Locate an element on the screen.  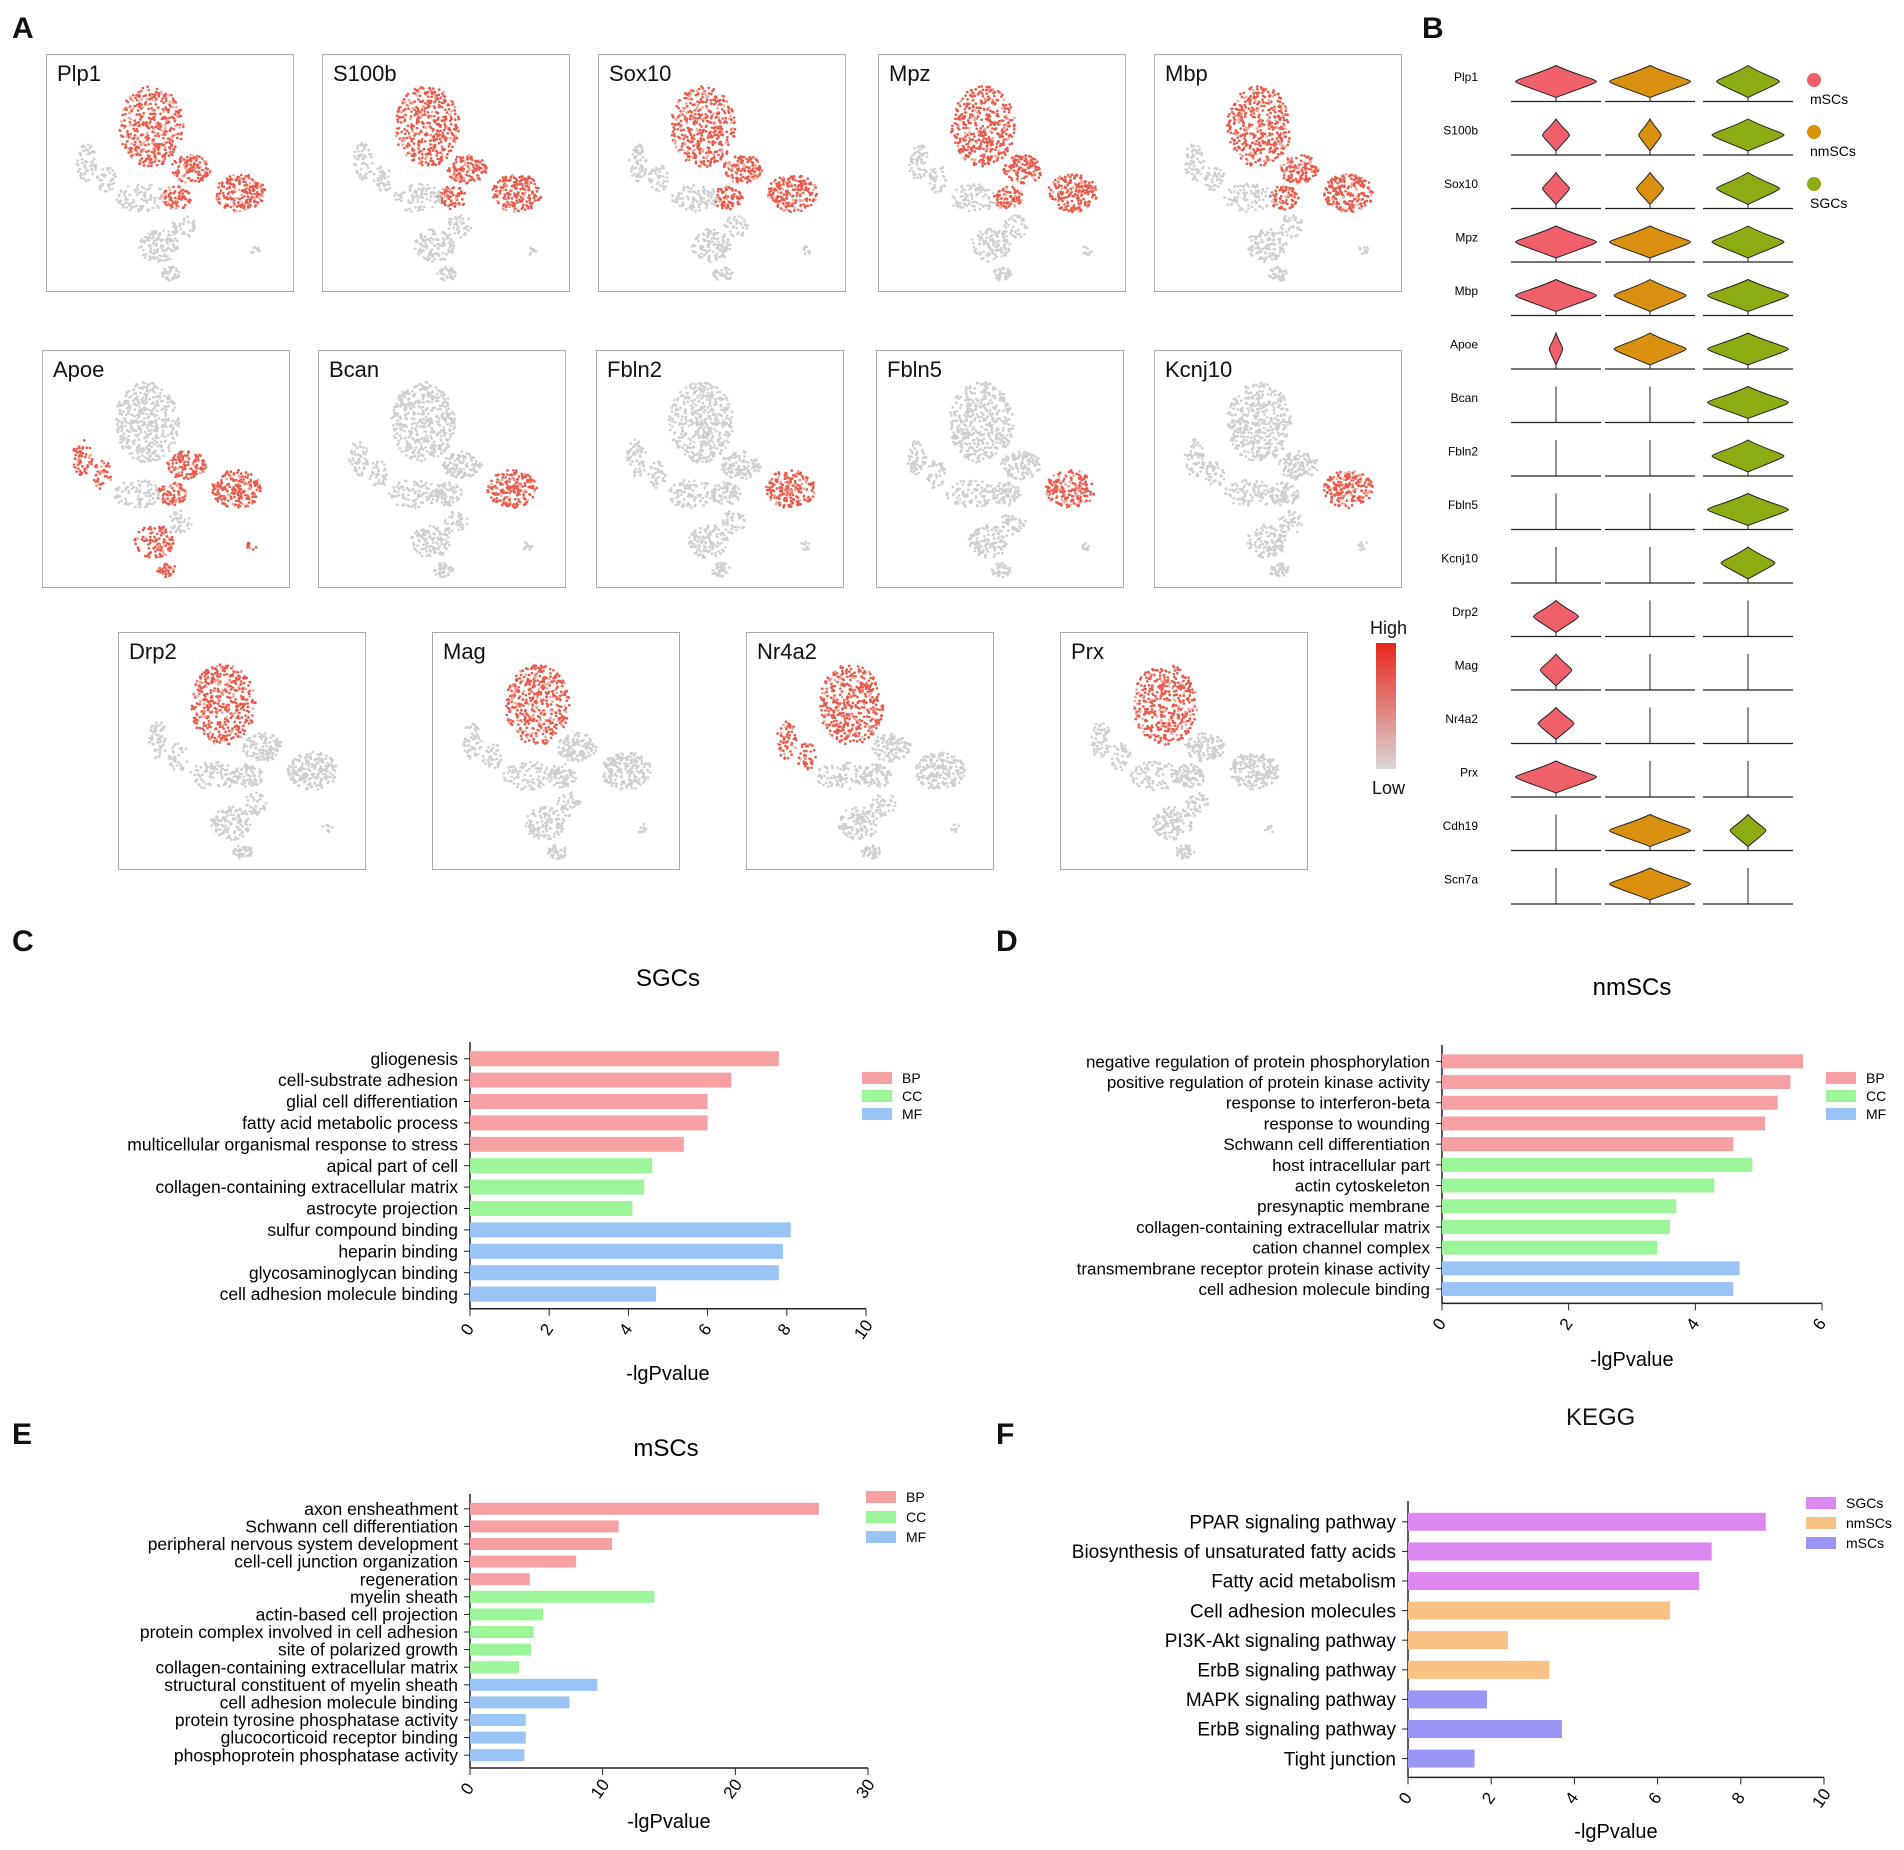
umap-tile: Bcan is located at coordinates (442, 469).